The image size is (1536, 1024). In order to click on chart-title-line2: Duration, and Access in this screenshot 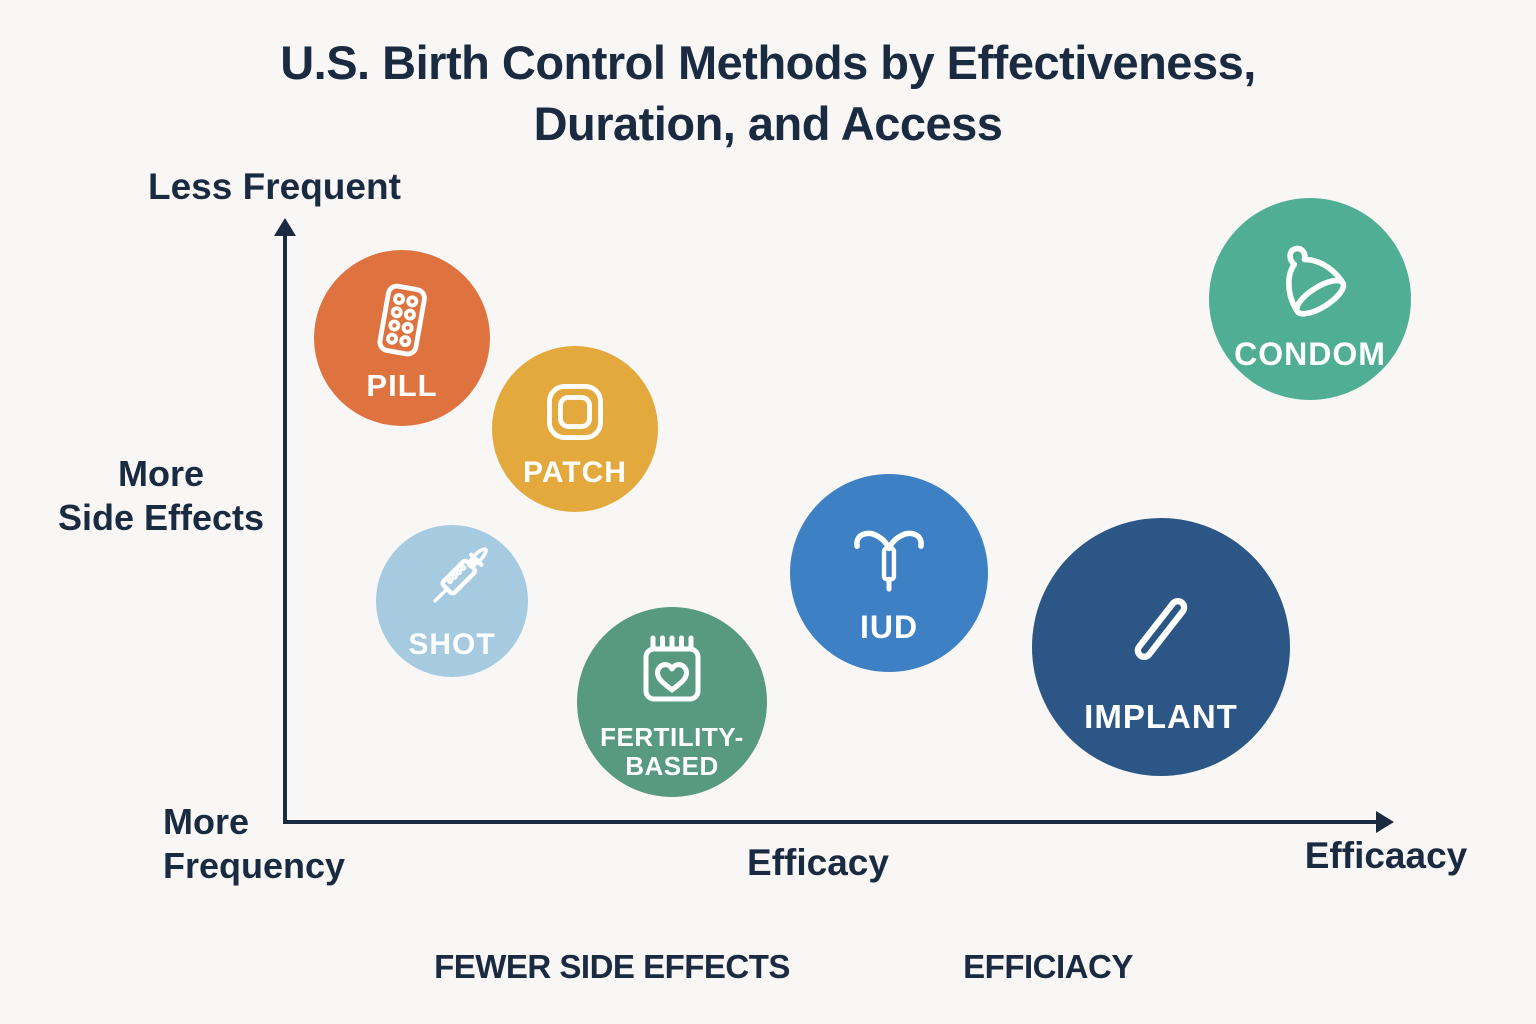, I will do `click(768, 123)`.